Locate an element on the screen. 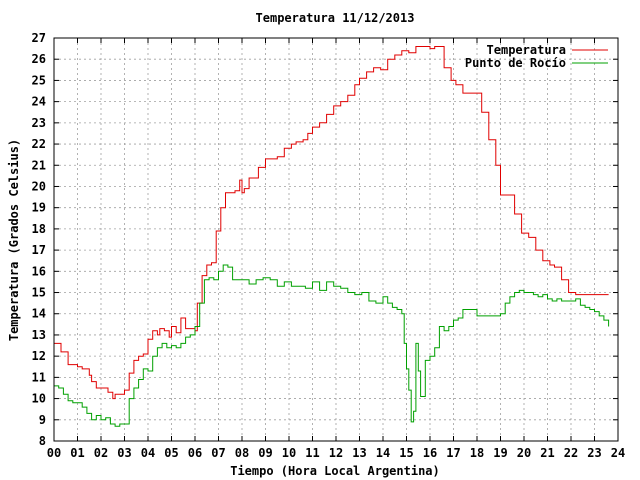 The width and height of the screenshot is (640, 480). y-tick-label: 23 is located at coordinates (39, 123).